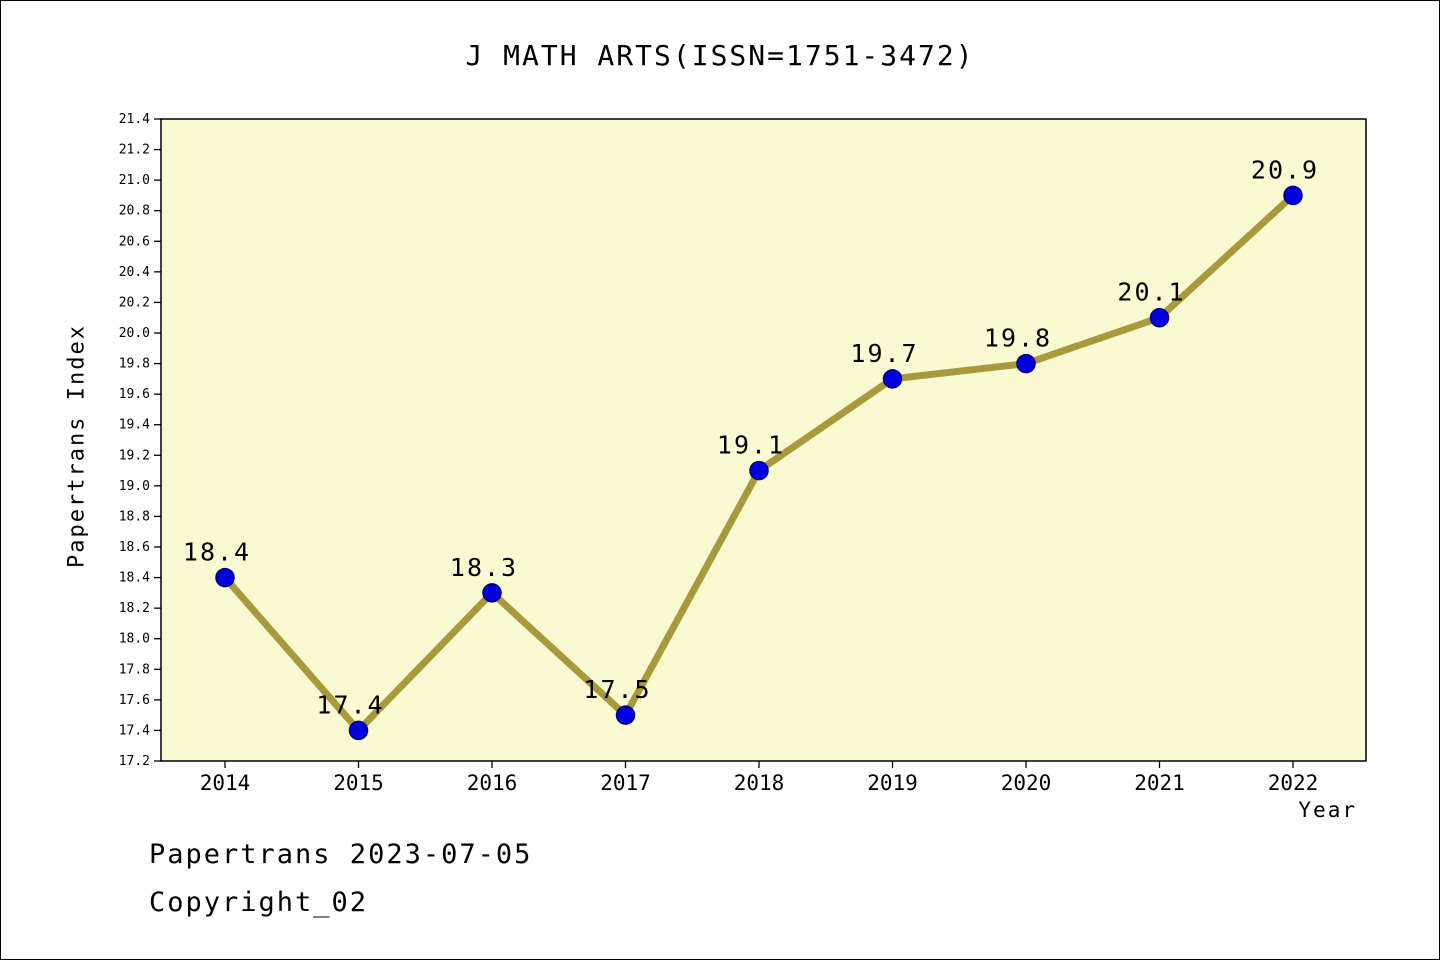 This screenshot has width=1440, height=960. What do you see at coordinates (225, 783) in the screenshot?
I see `x-tick-label: 2014` at bounding box center [225, 783].